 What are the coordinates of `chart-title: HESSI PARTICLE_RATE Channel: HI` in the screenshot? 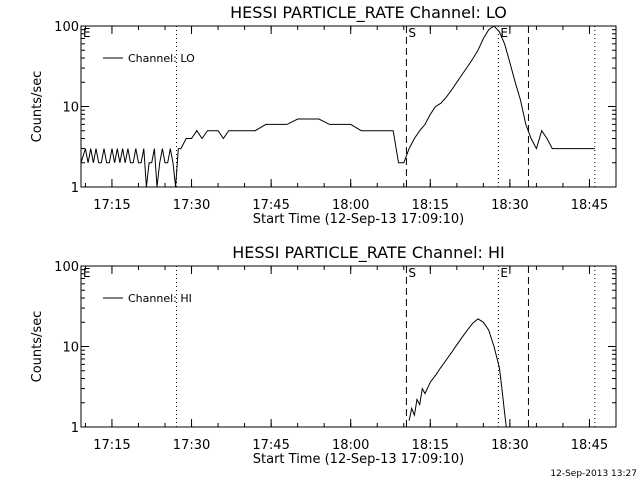 It's located at (368, 253).